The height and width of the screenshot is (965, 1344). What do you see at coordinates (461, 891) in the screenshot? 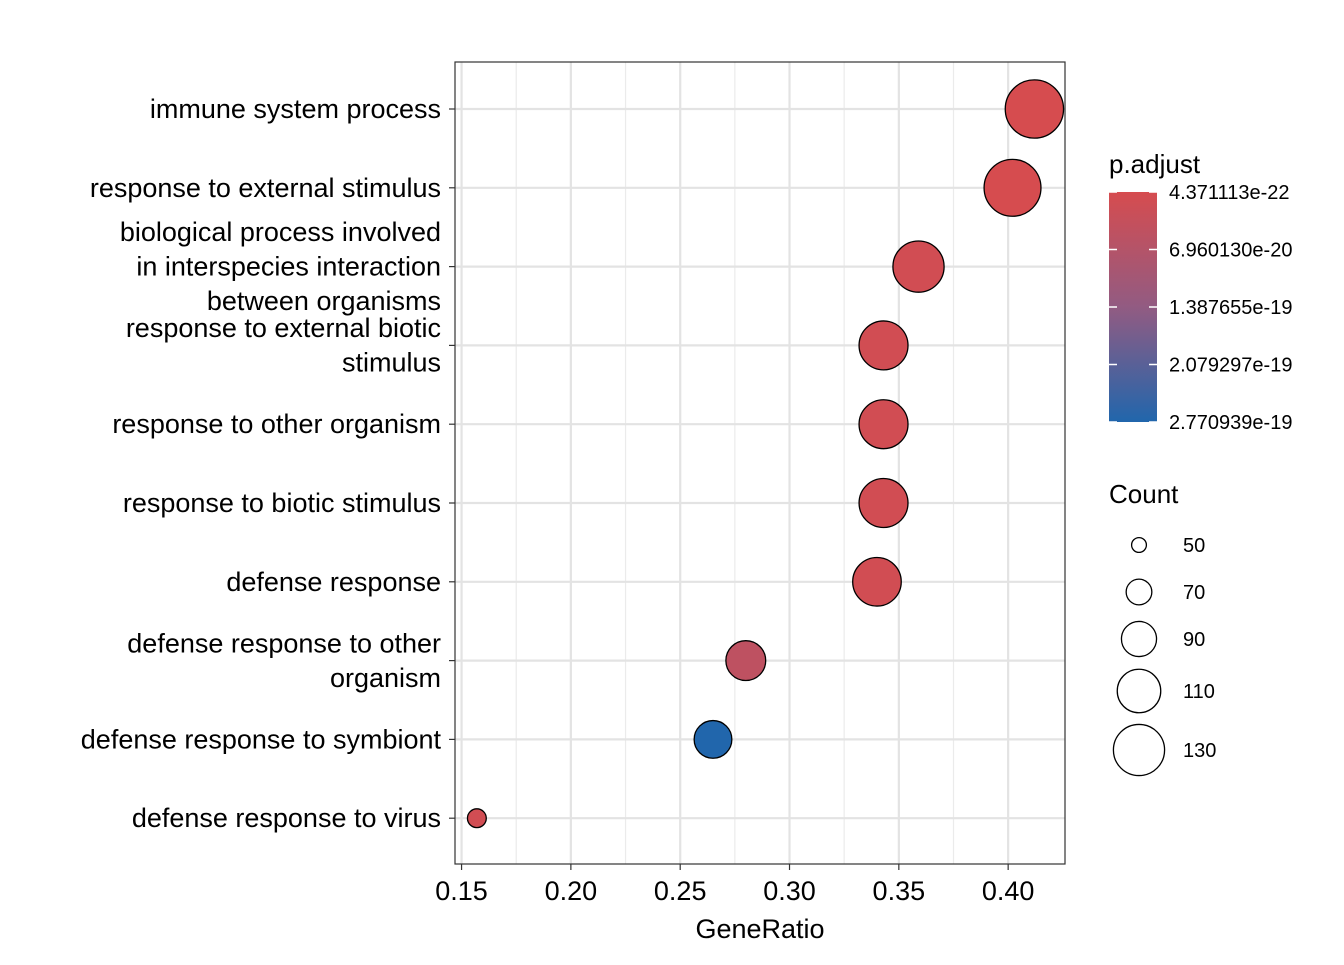
I see `x-axis-tick-label: 0.15` at bounding box center [461, 891].